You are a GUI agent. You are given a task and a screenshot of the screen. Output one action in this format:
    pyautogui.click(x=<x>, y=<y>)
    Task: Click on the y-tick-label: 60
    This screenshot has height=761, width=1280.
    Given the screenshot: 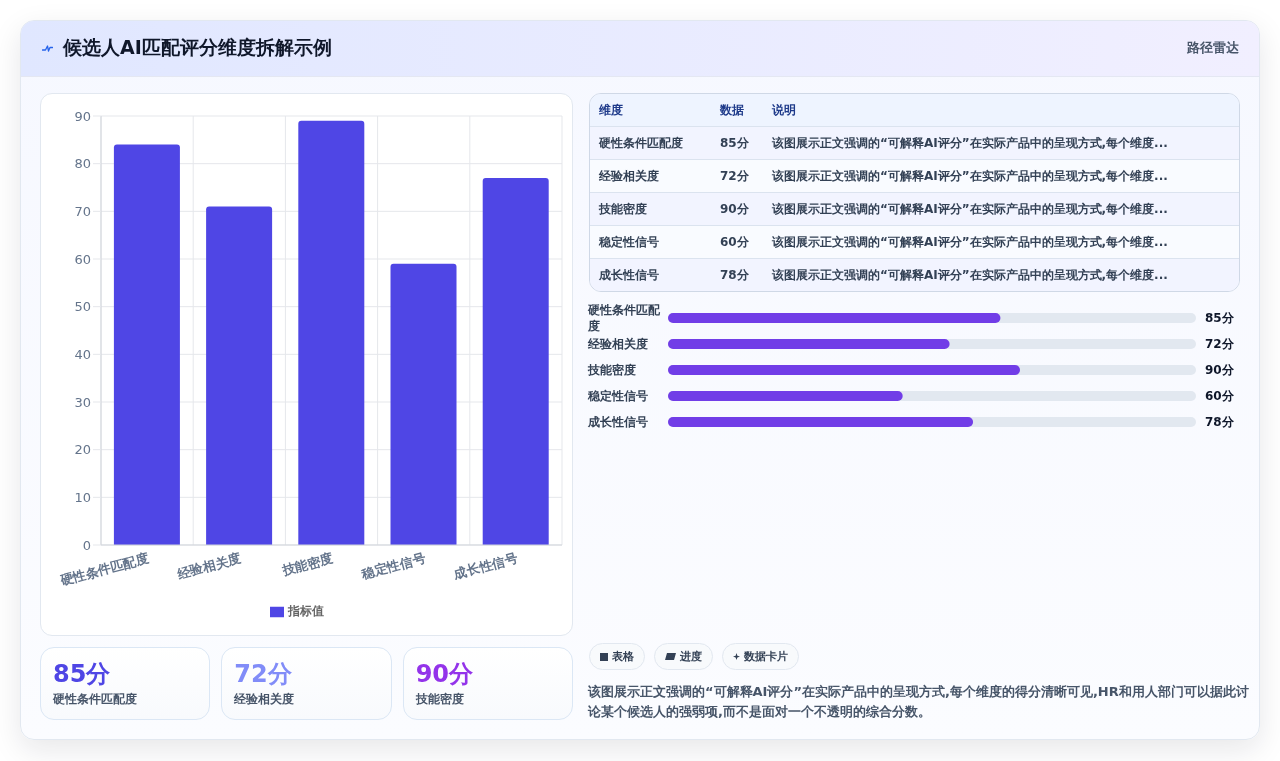 What is the action you would take?
    pyautogui.click(x=82, y=259)
    